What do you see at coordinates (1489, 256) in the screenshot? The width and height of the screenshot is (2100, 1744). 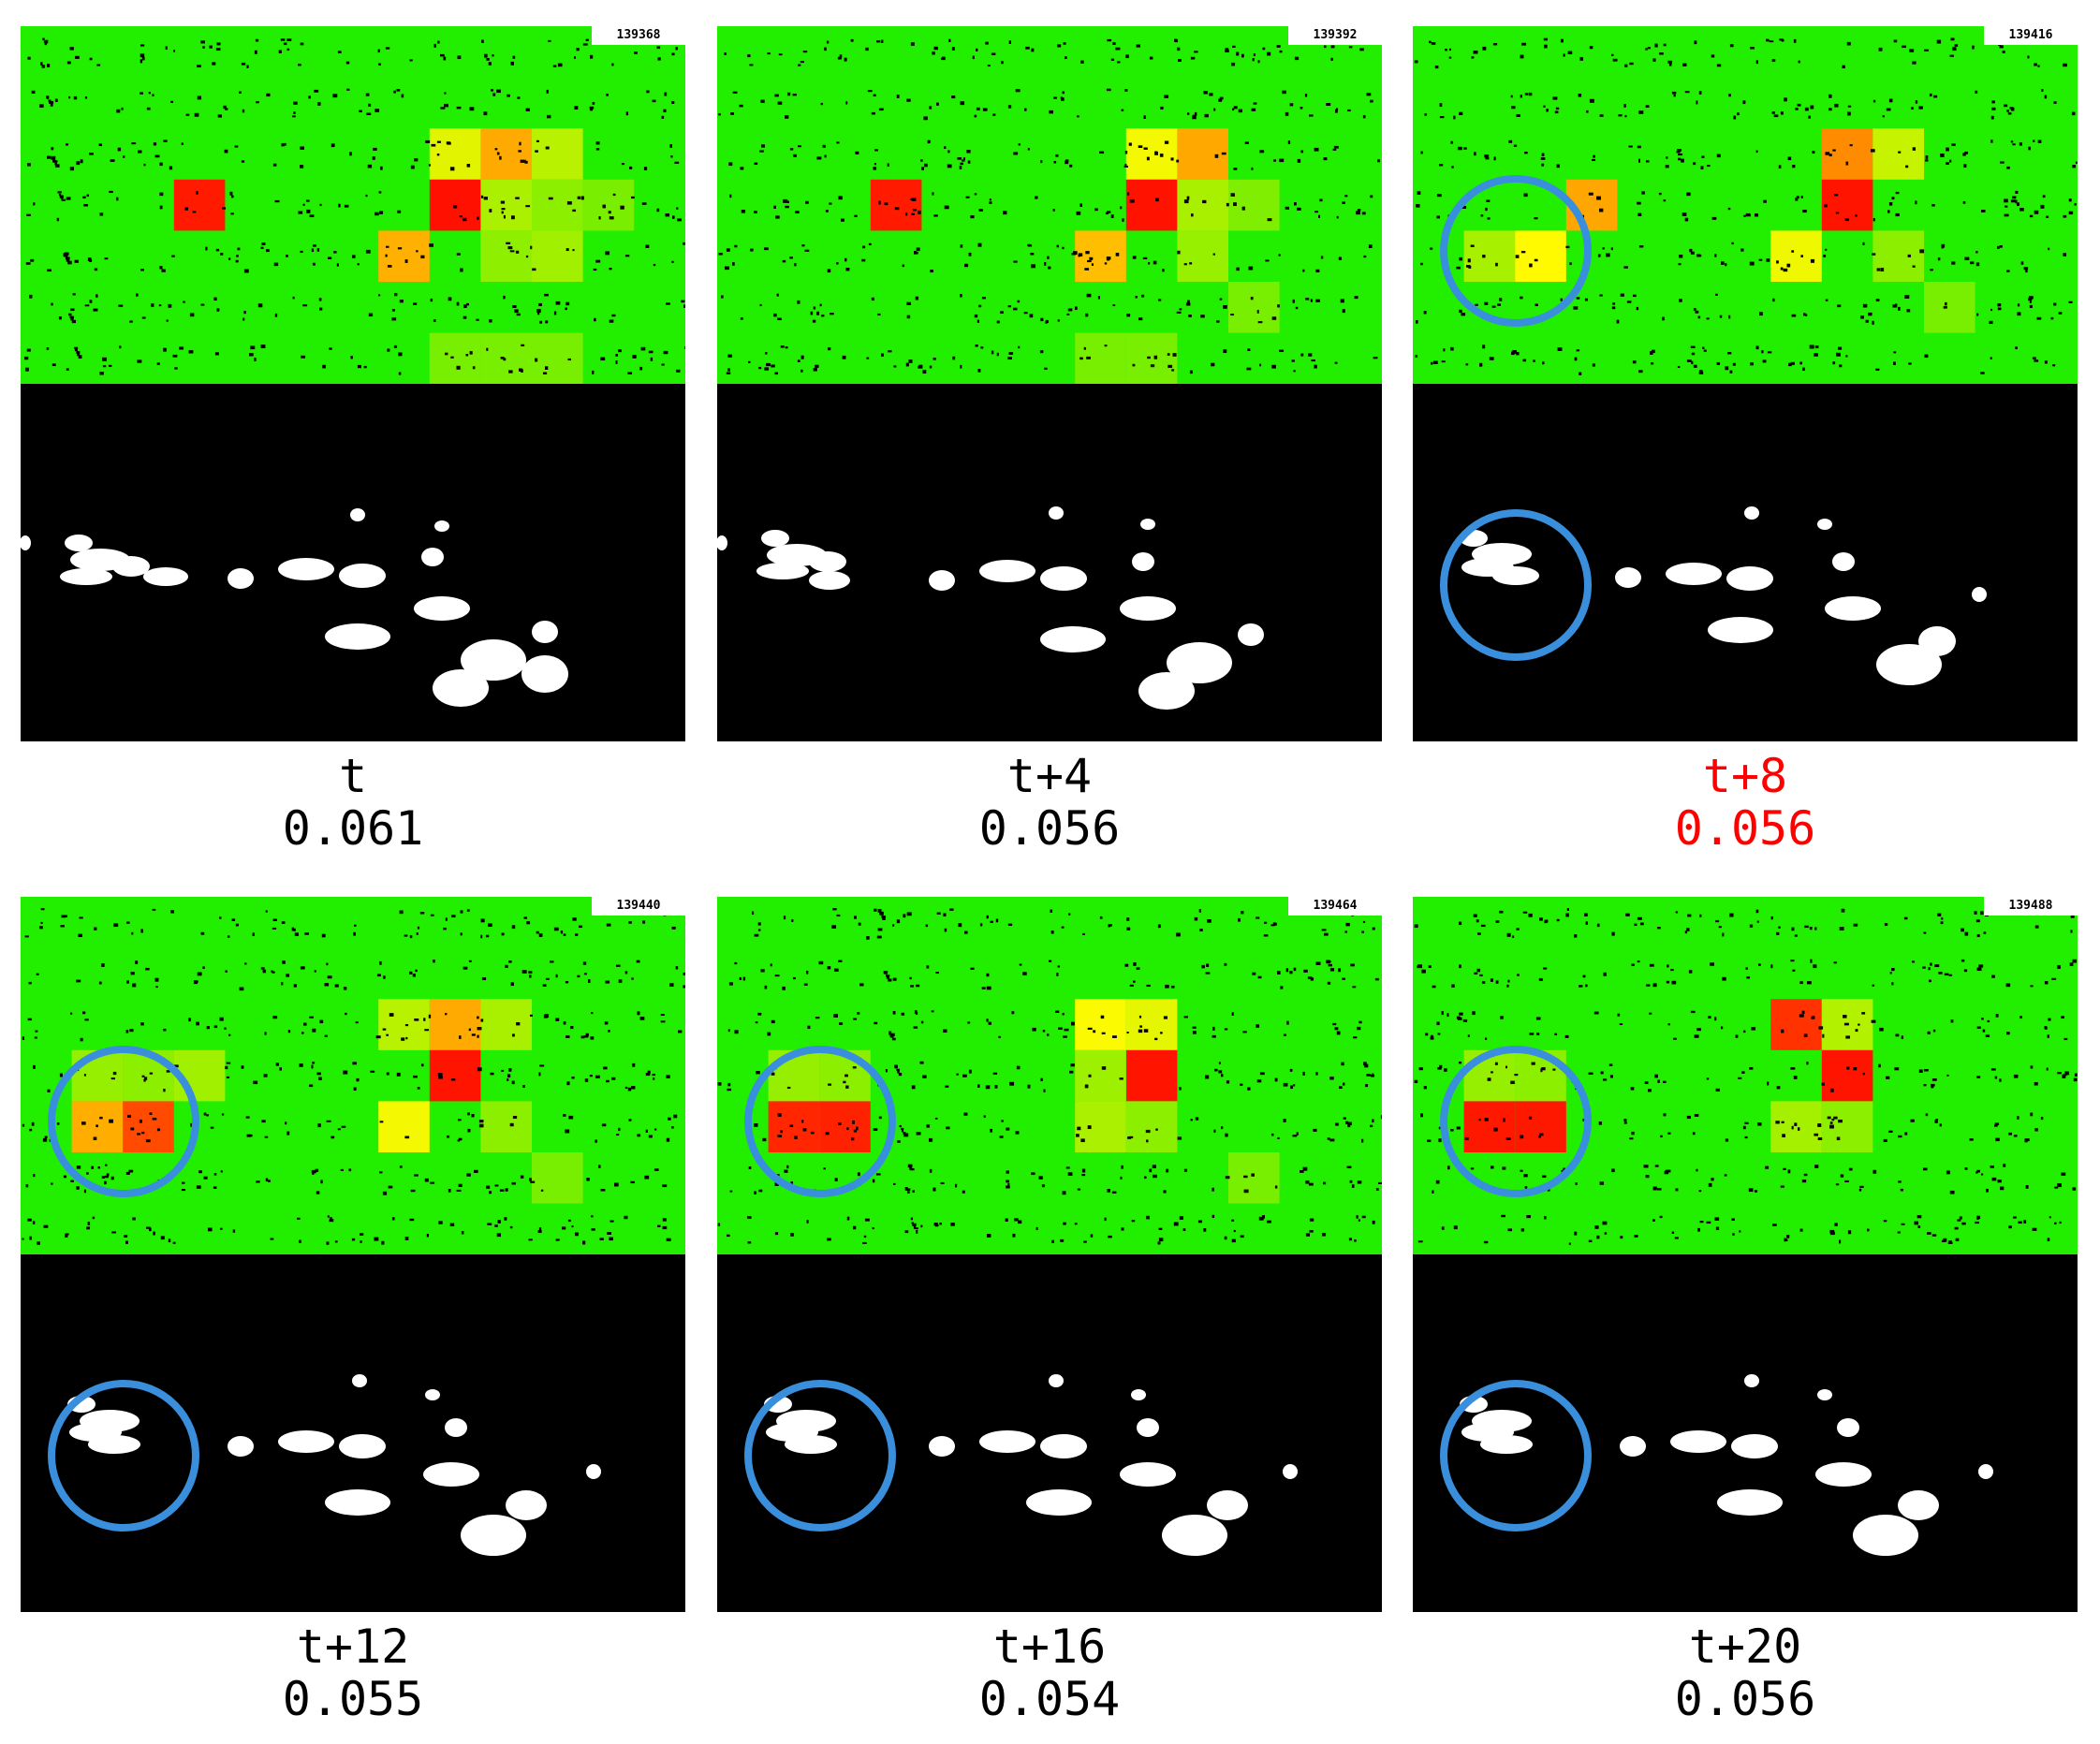 I see `heat-cell` at bounding box center [1489, 256].